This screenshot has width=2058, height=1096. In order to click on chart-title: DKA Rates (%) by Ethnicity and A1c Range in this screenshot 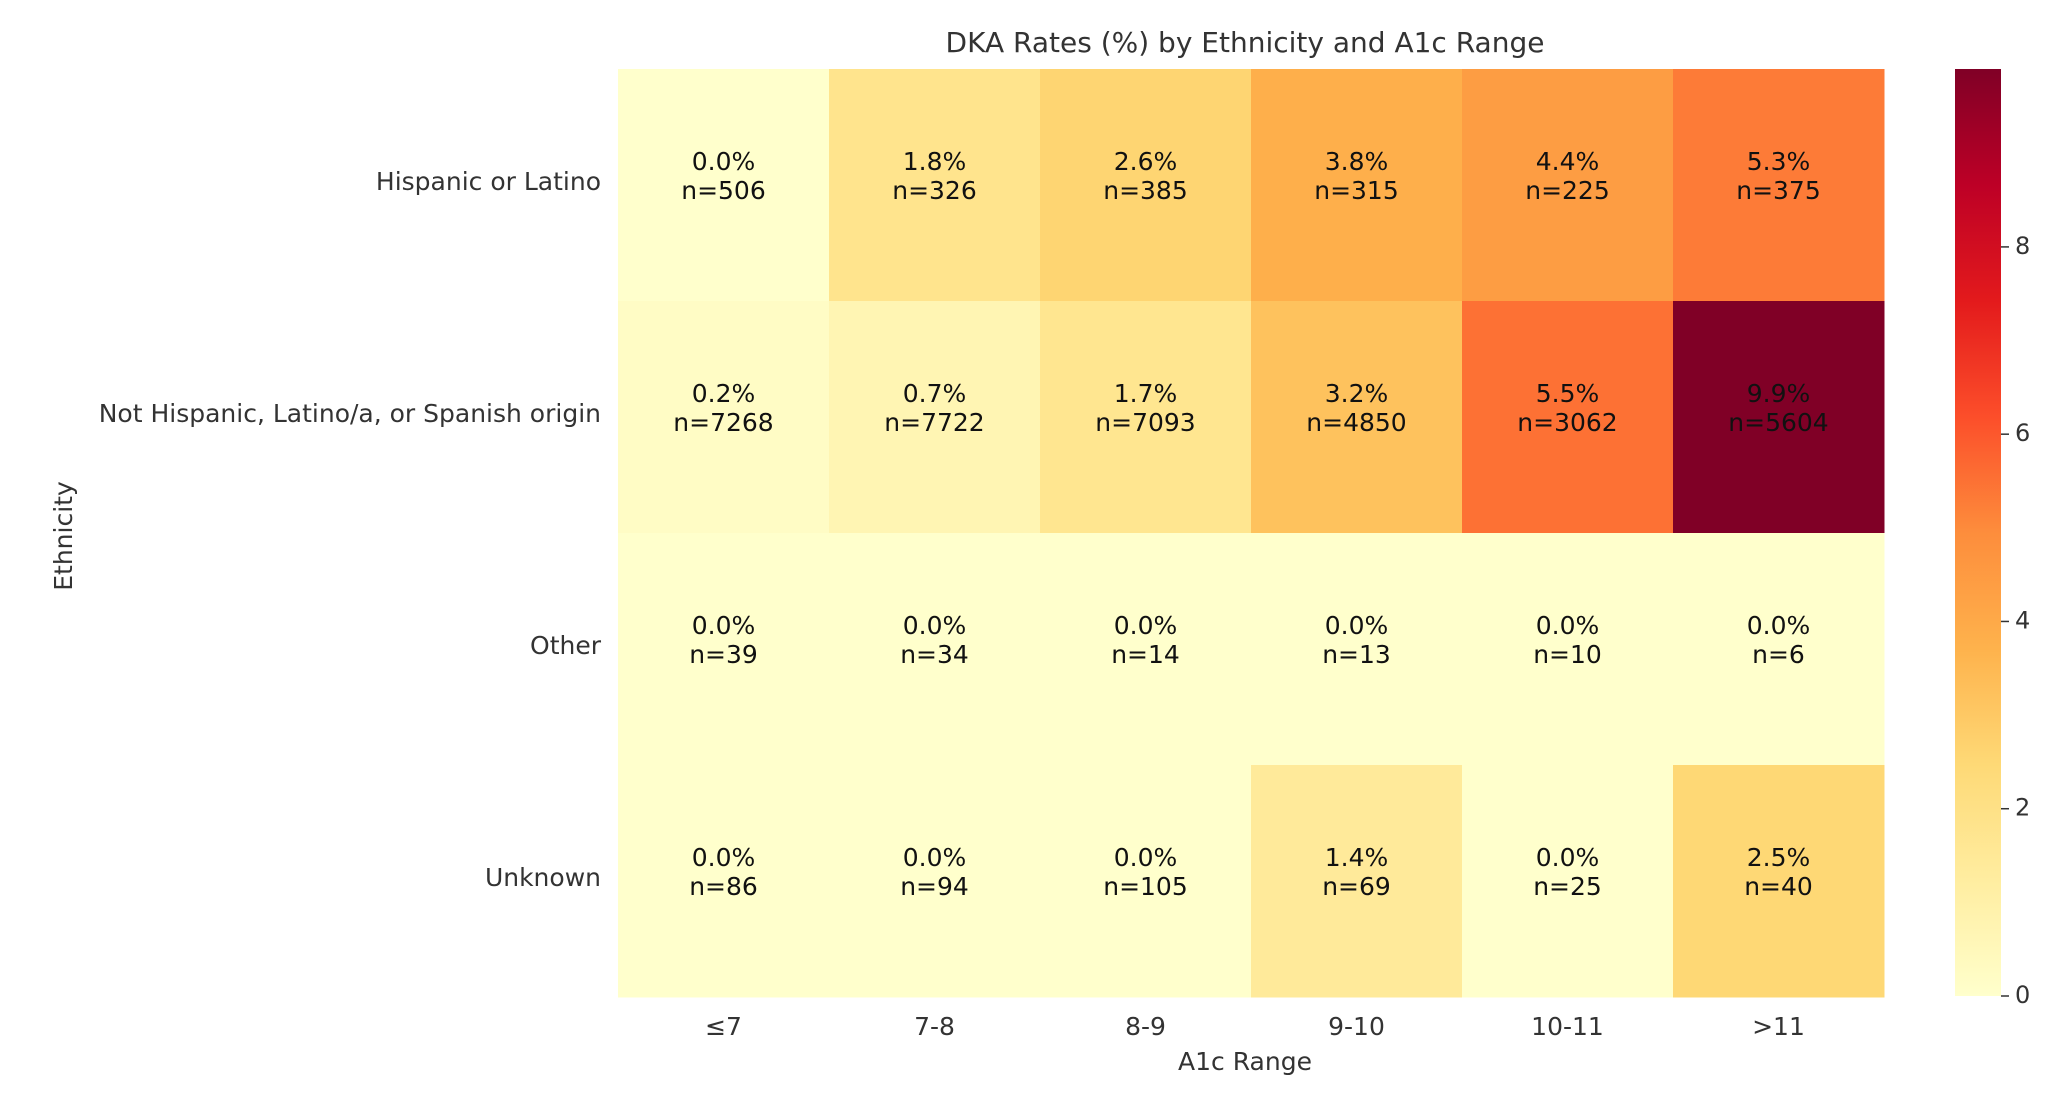, I will do `click(1245, 42)`.